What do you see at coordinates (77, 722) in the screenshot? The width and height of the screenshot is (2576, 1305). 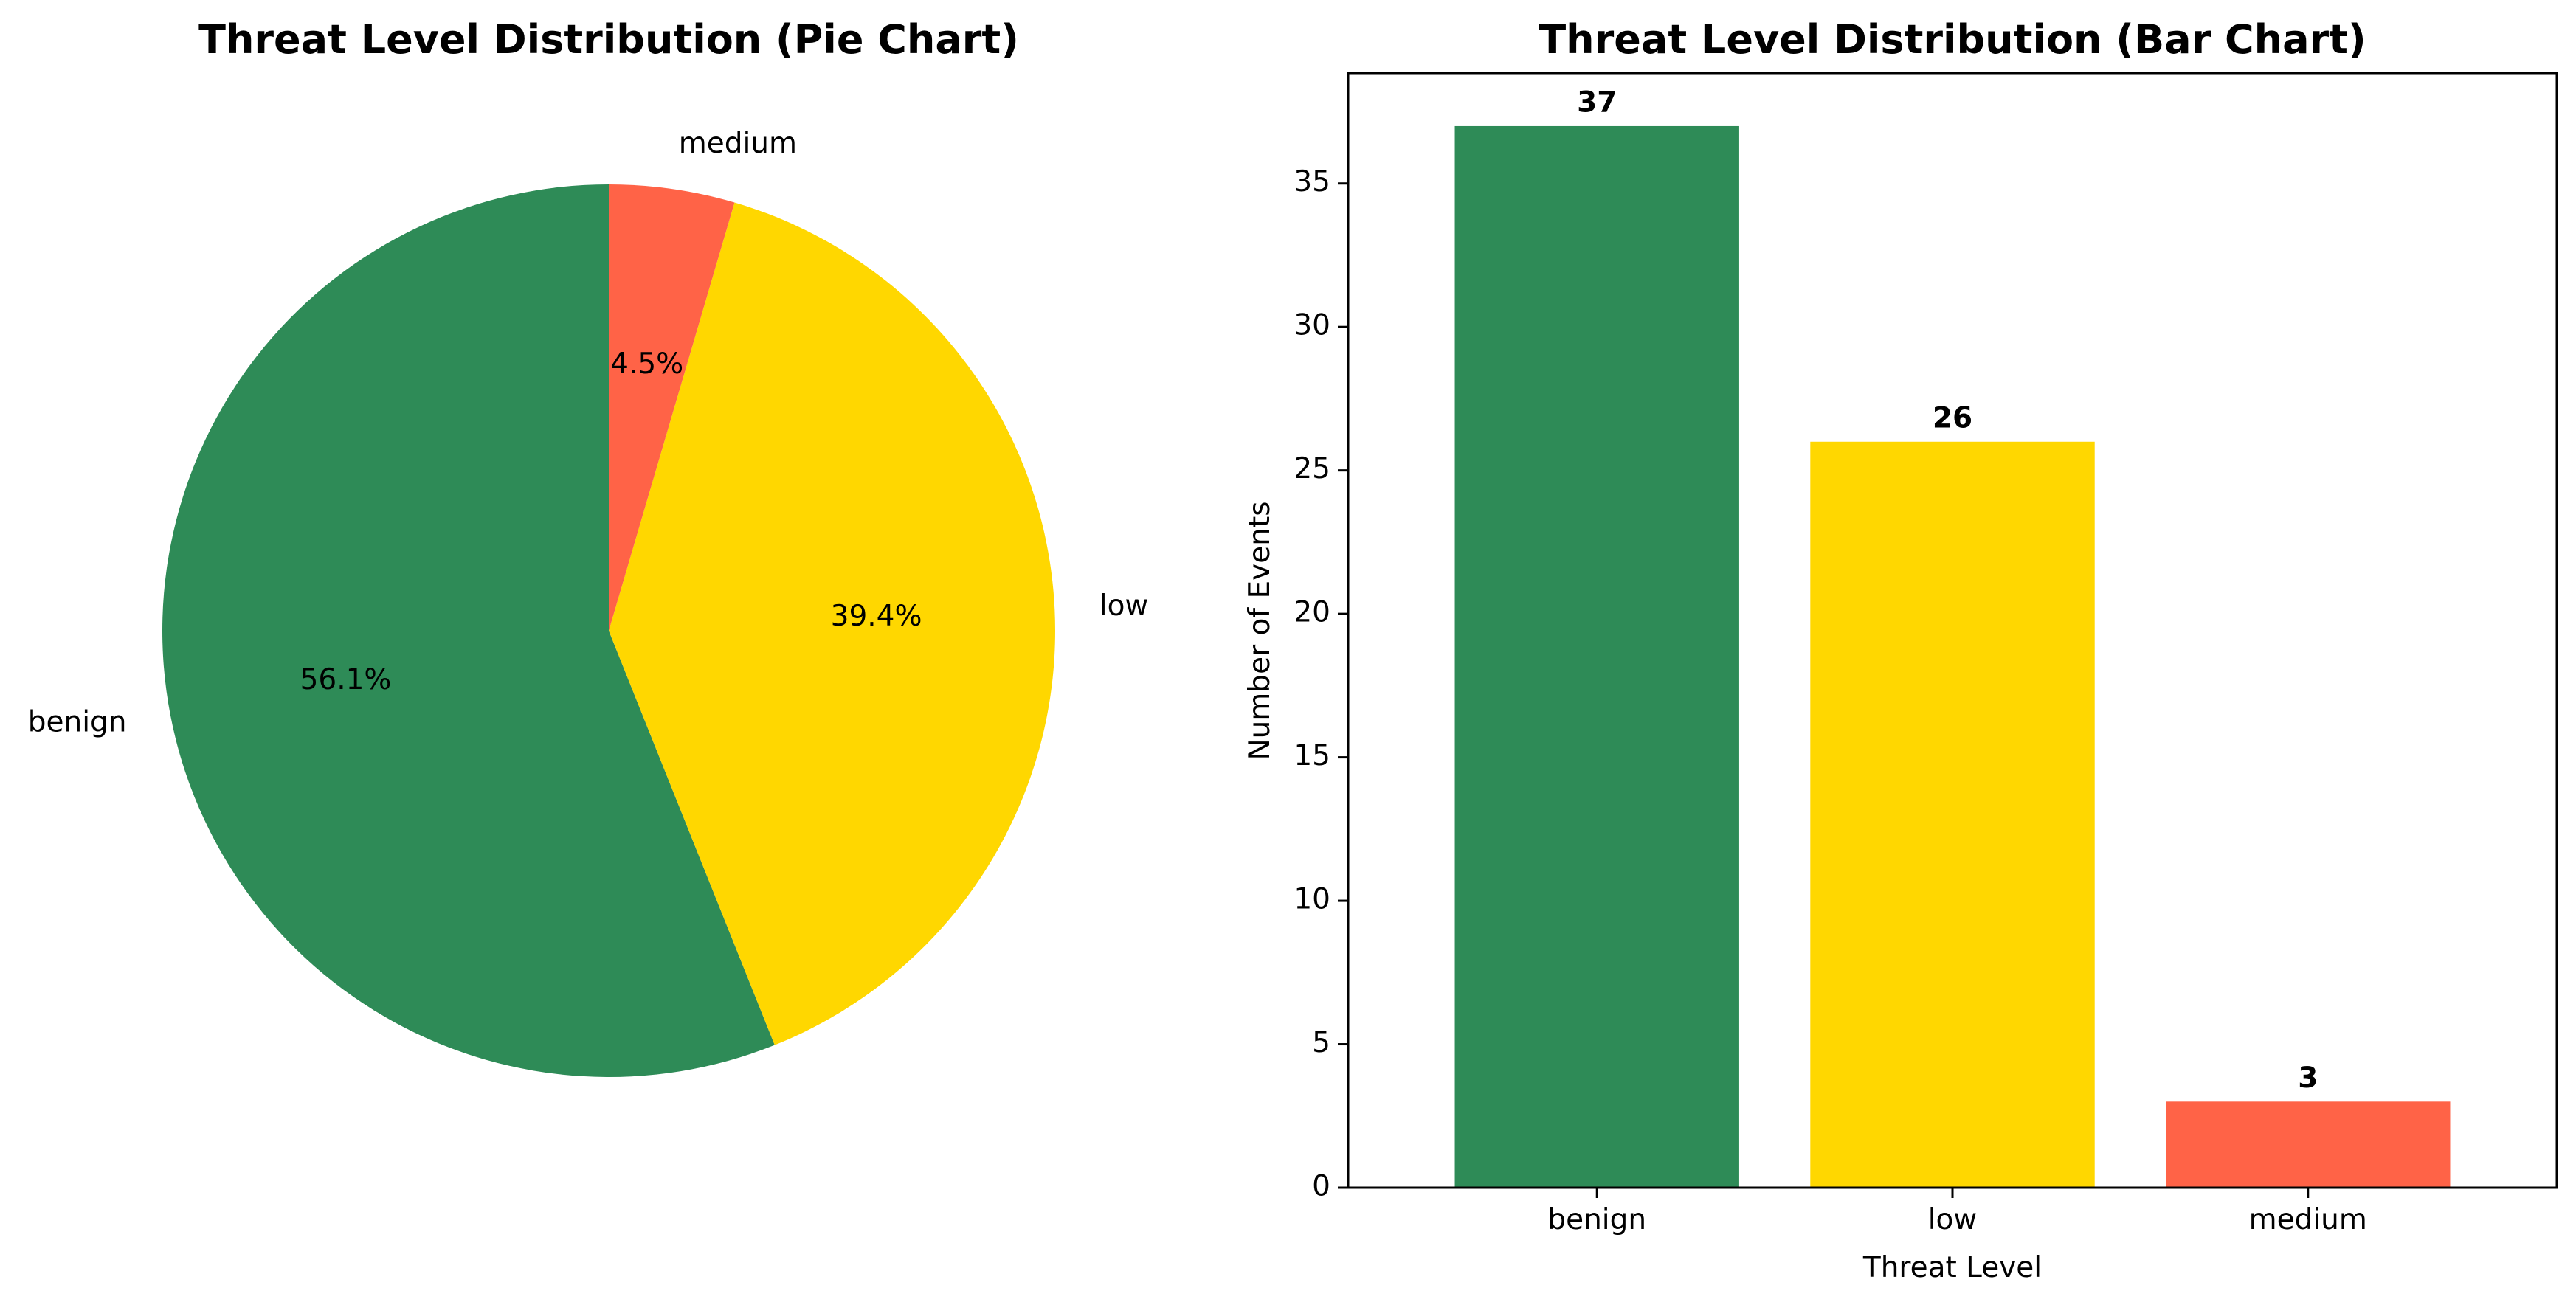 I see `pie-label-benign: benign` at bounding box center [77, 722].